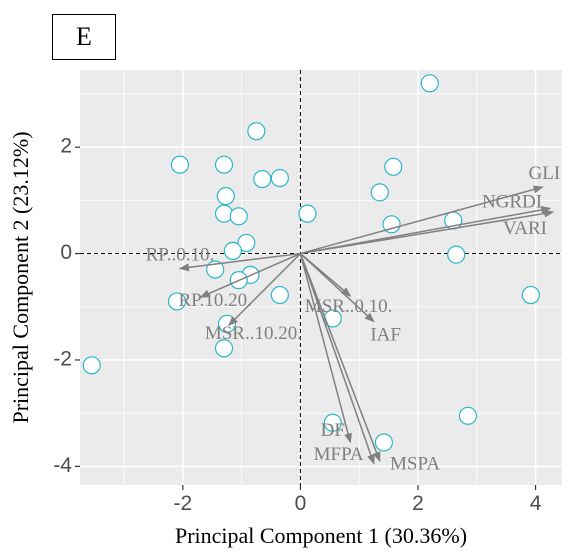  What do you see at coordinates (415, 464) in the screenshot?
I see `loading-label: MSPA` at bounding box center [415, 464].